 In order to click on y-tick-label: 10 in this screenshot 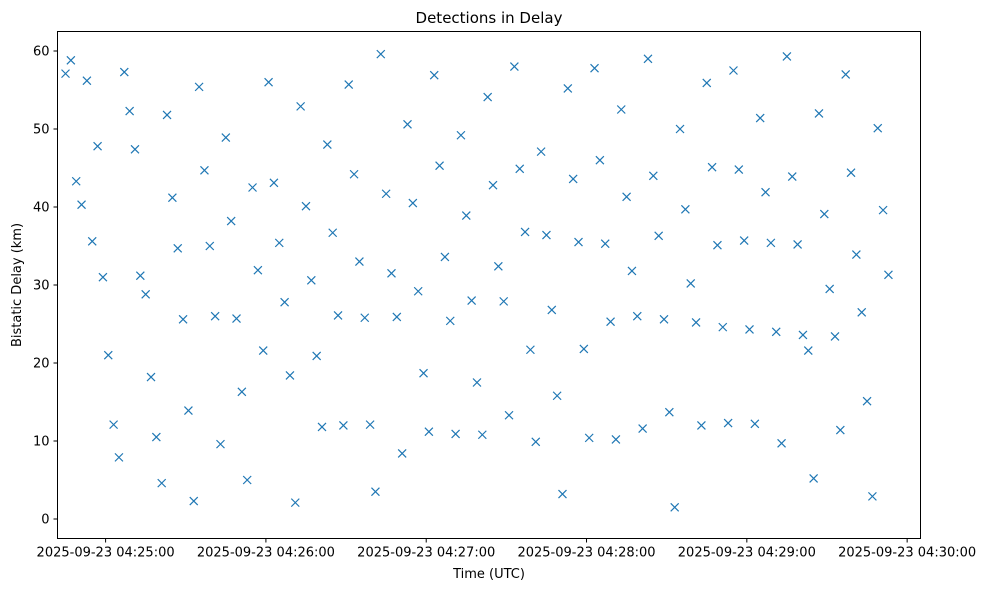, I will do `click(41, 442)`.